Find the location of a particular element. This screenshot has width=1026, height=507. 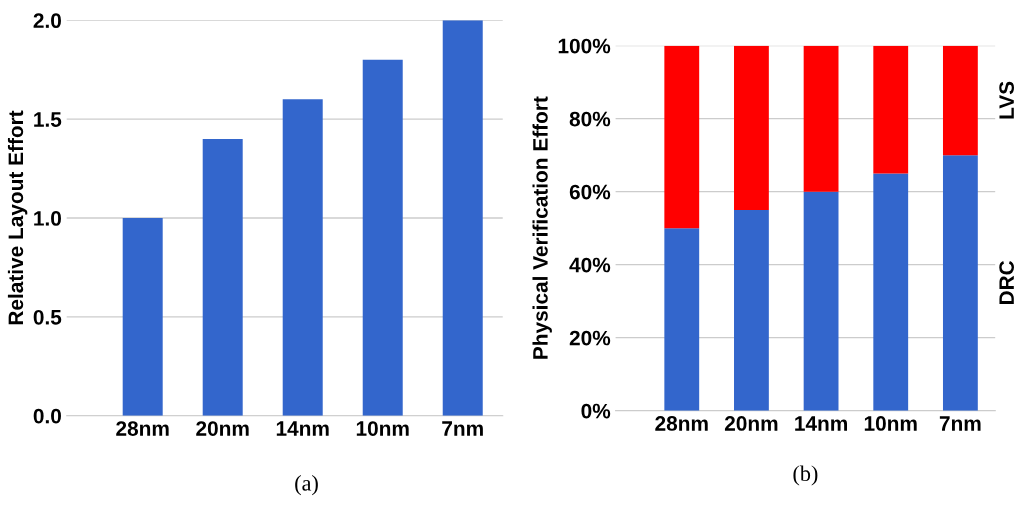

y-tick-label: 1.5 is located at coordinates (48, 119).